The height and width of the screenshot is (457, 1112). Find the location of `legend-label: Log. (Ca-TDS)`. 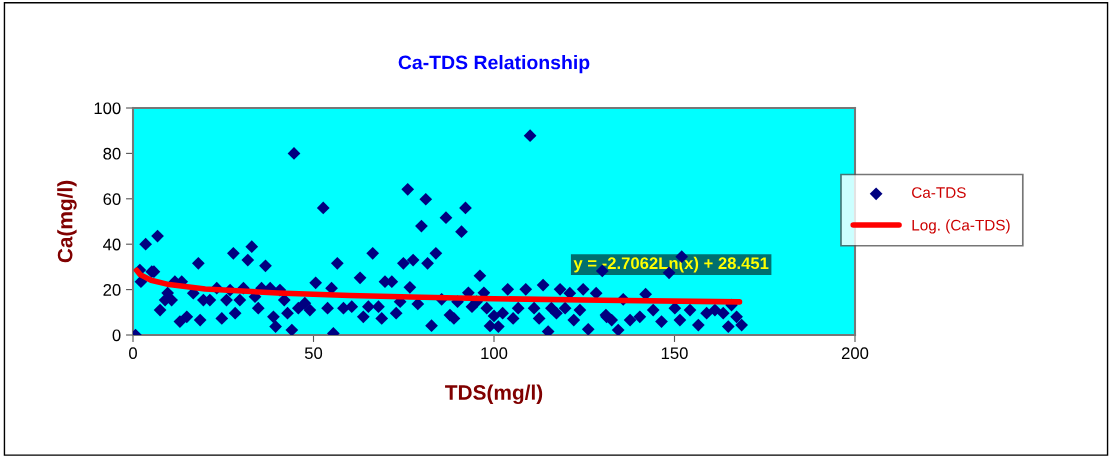

legend-label: Log. (Ca-TDS) is located at coordinates (961, 226).